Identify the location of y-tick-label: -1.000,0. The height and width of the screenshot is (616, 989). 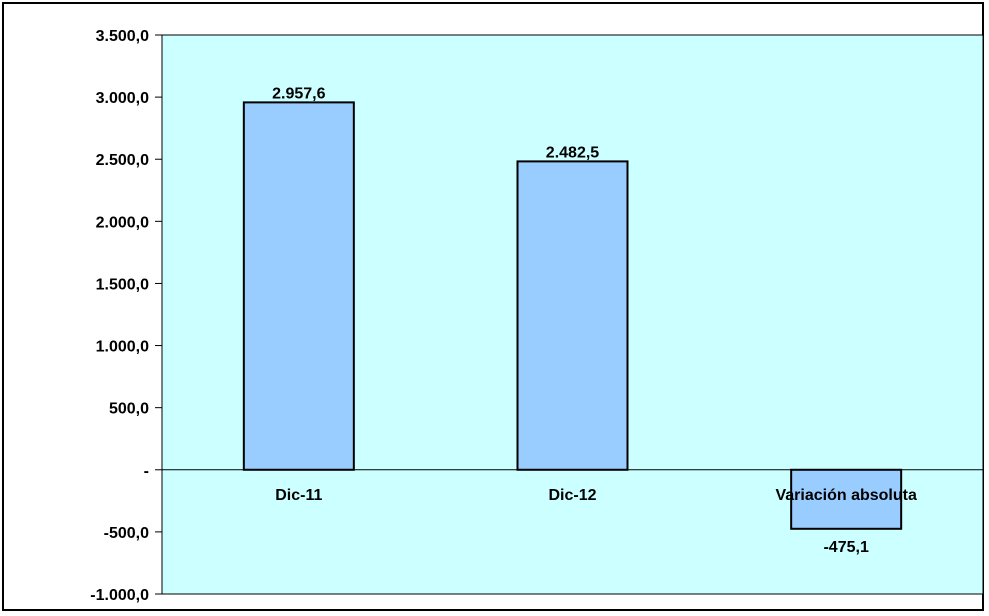
(119, 595).